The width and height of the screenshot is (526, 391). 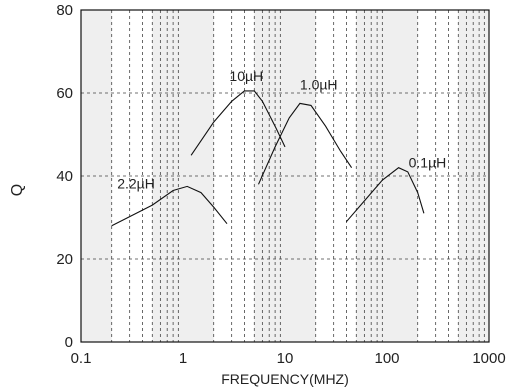 I want to click on y-tick-label: 0, so click(x=69, y=342).